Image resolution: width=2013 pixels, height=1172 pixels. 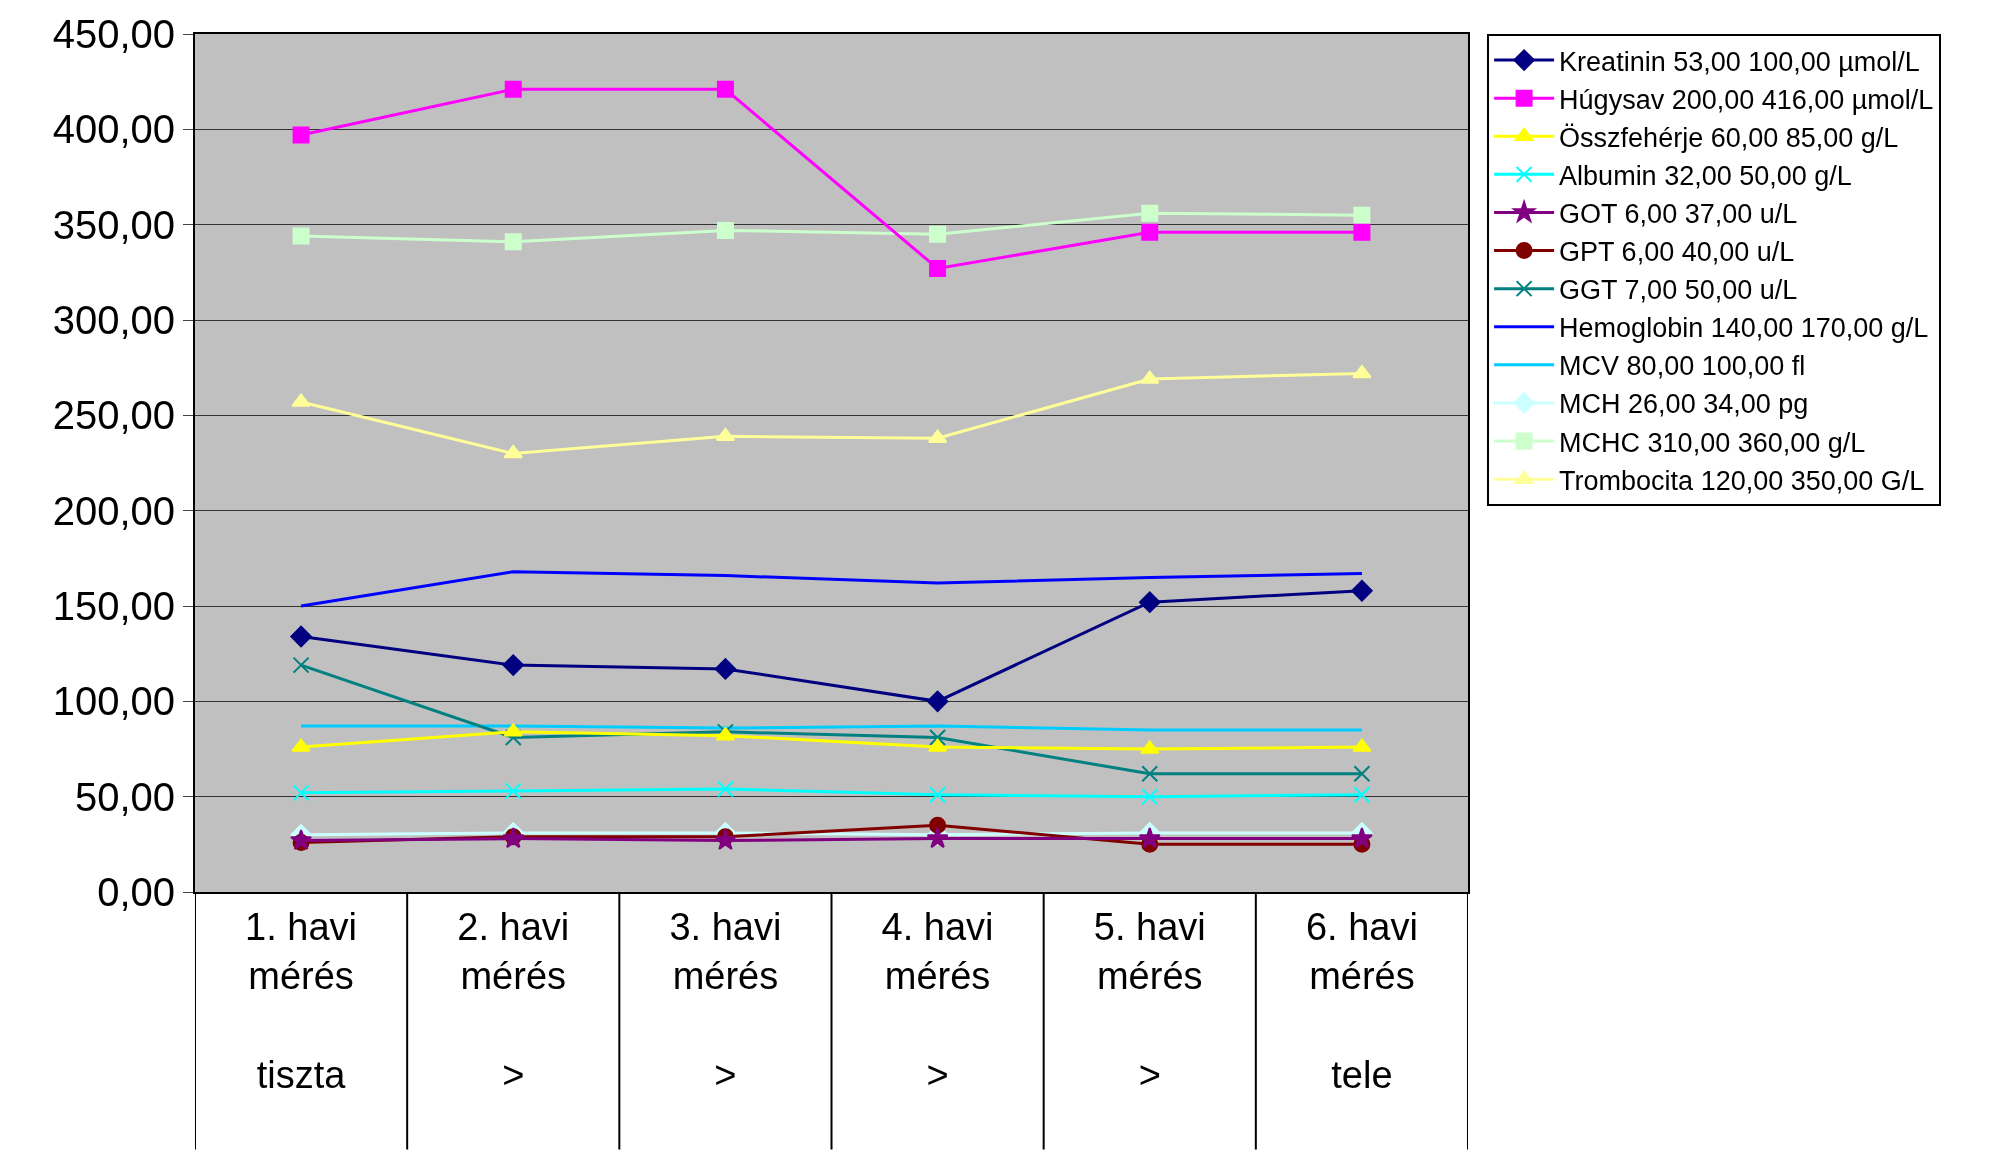 What do you see at coordinates (113, 320) in the screenshot?
I see `y-tick-label: 300,00` at bounding box center [113, 320].